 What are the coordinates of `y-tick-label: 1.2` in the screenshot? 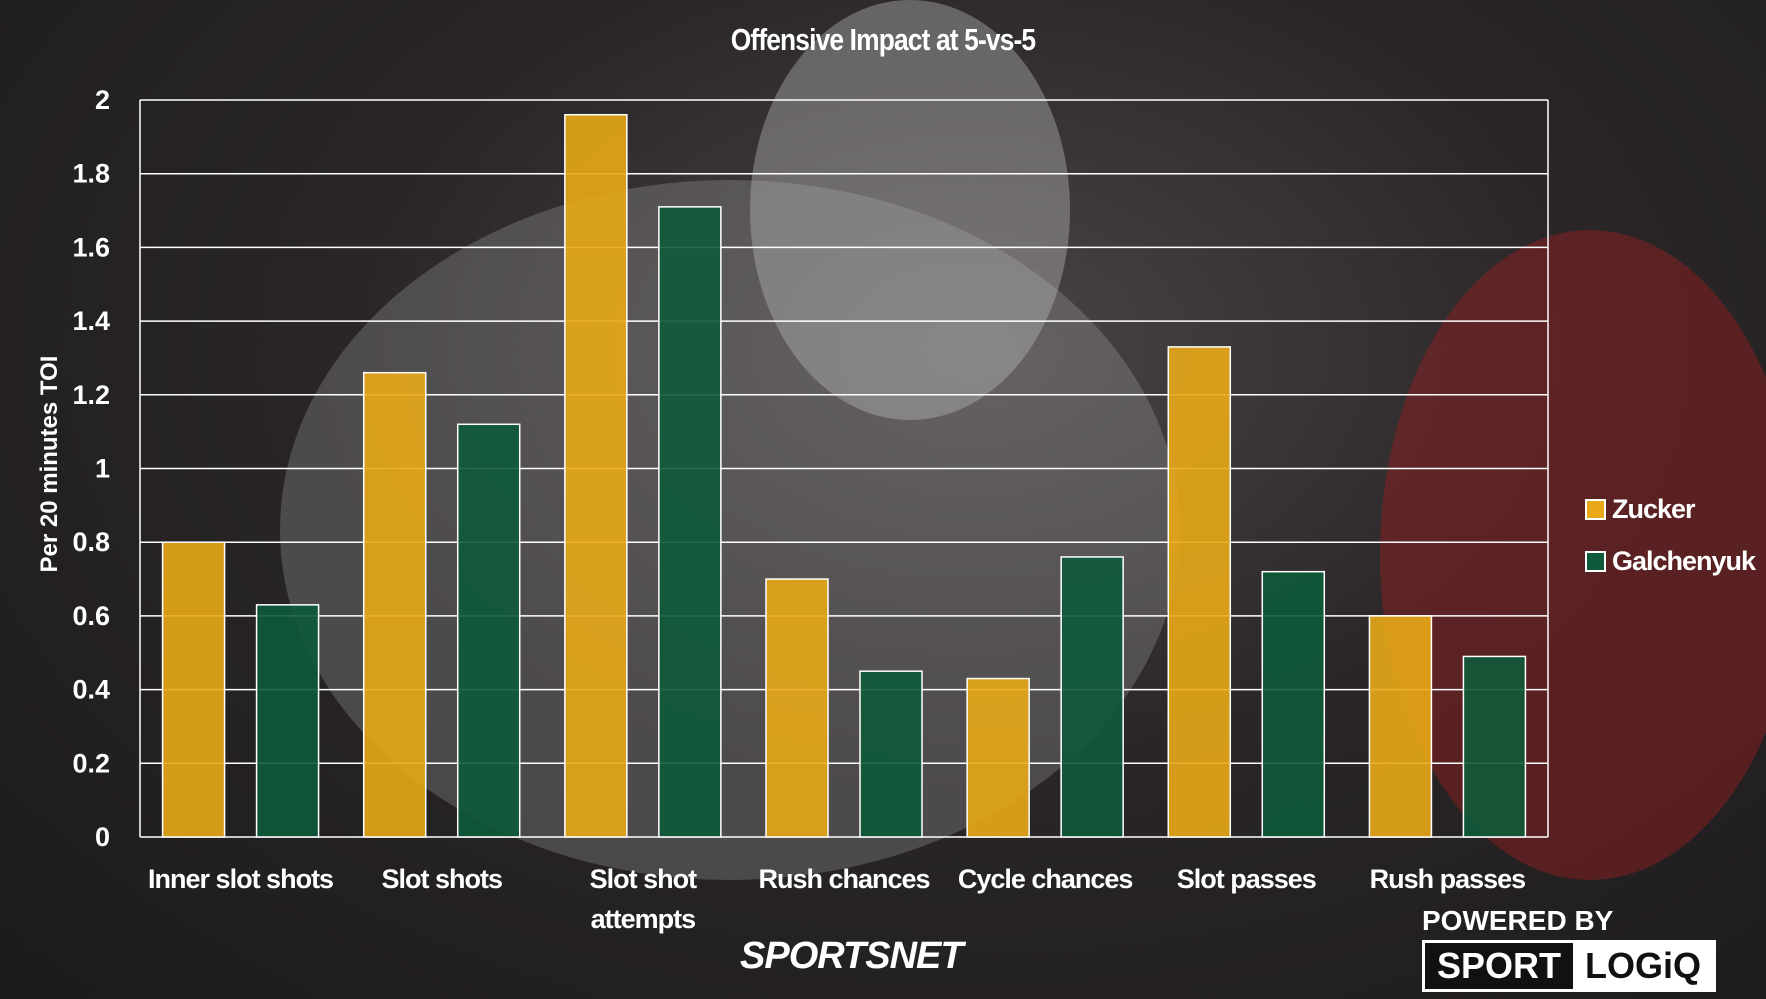 It's located at (91, 395).